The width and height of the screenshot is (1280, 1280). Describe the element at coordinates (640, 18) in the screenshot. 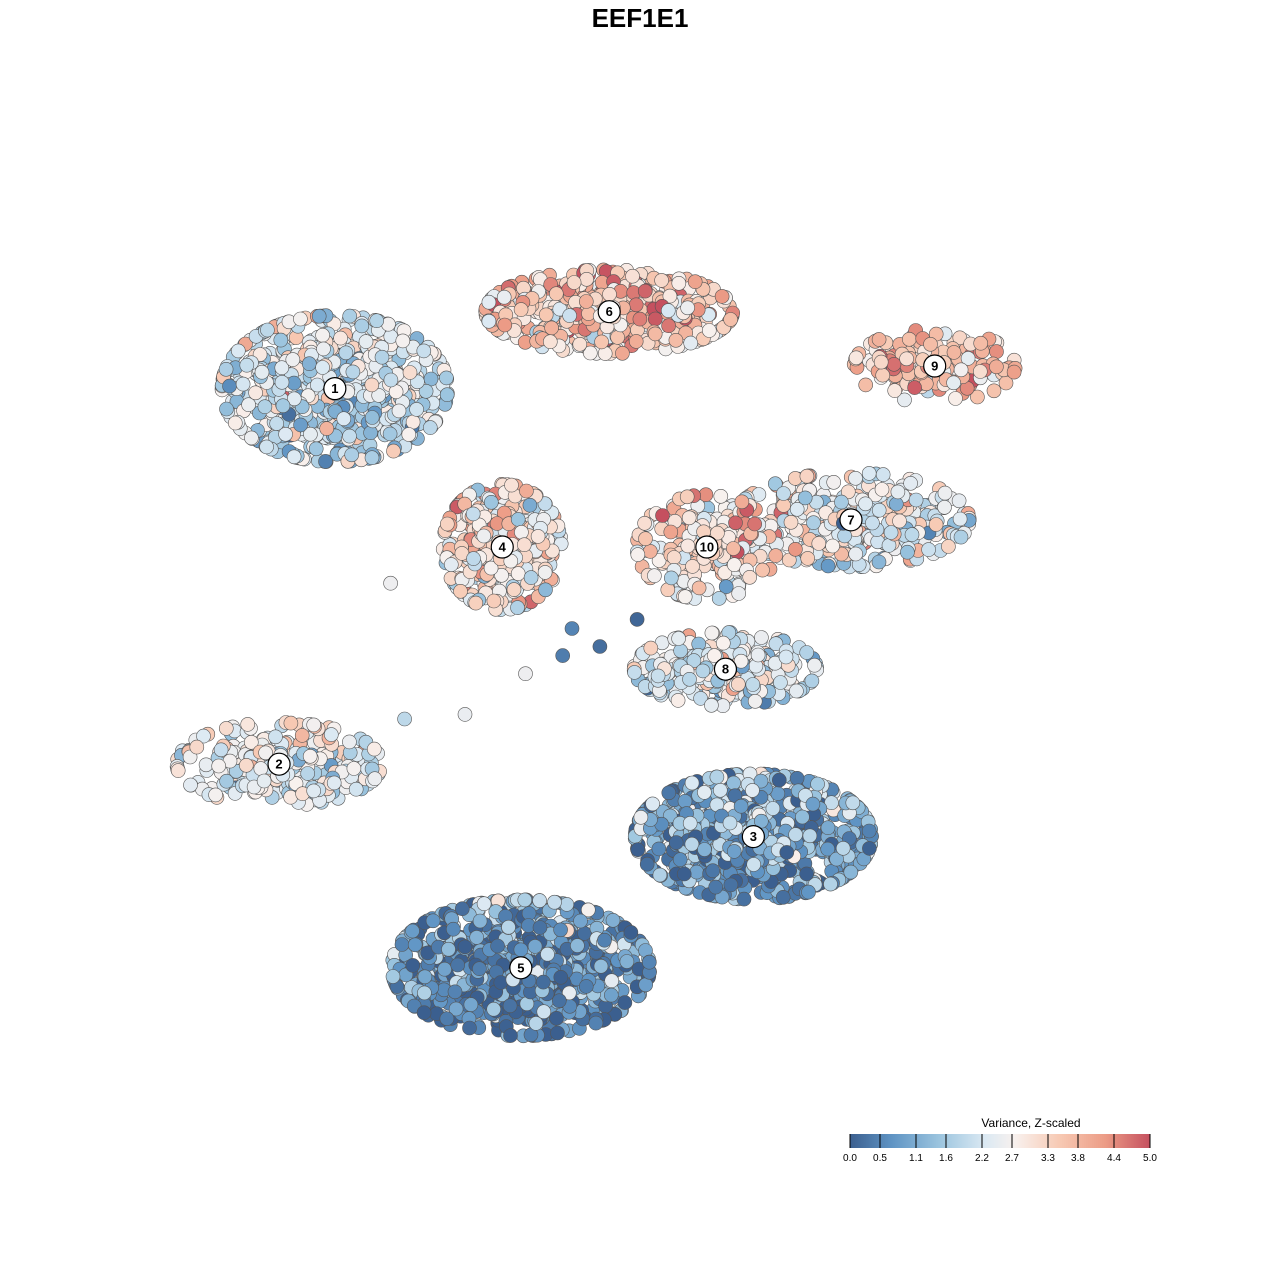

I see `chart-title: EEF1E1` at that location.